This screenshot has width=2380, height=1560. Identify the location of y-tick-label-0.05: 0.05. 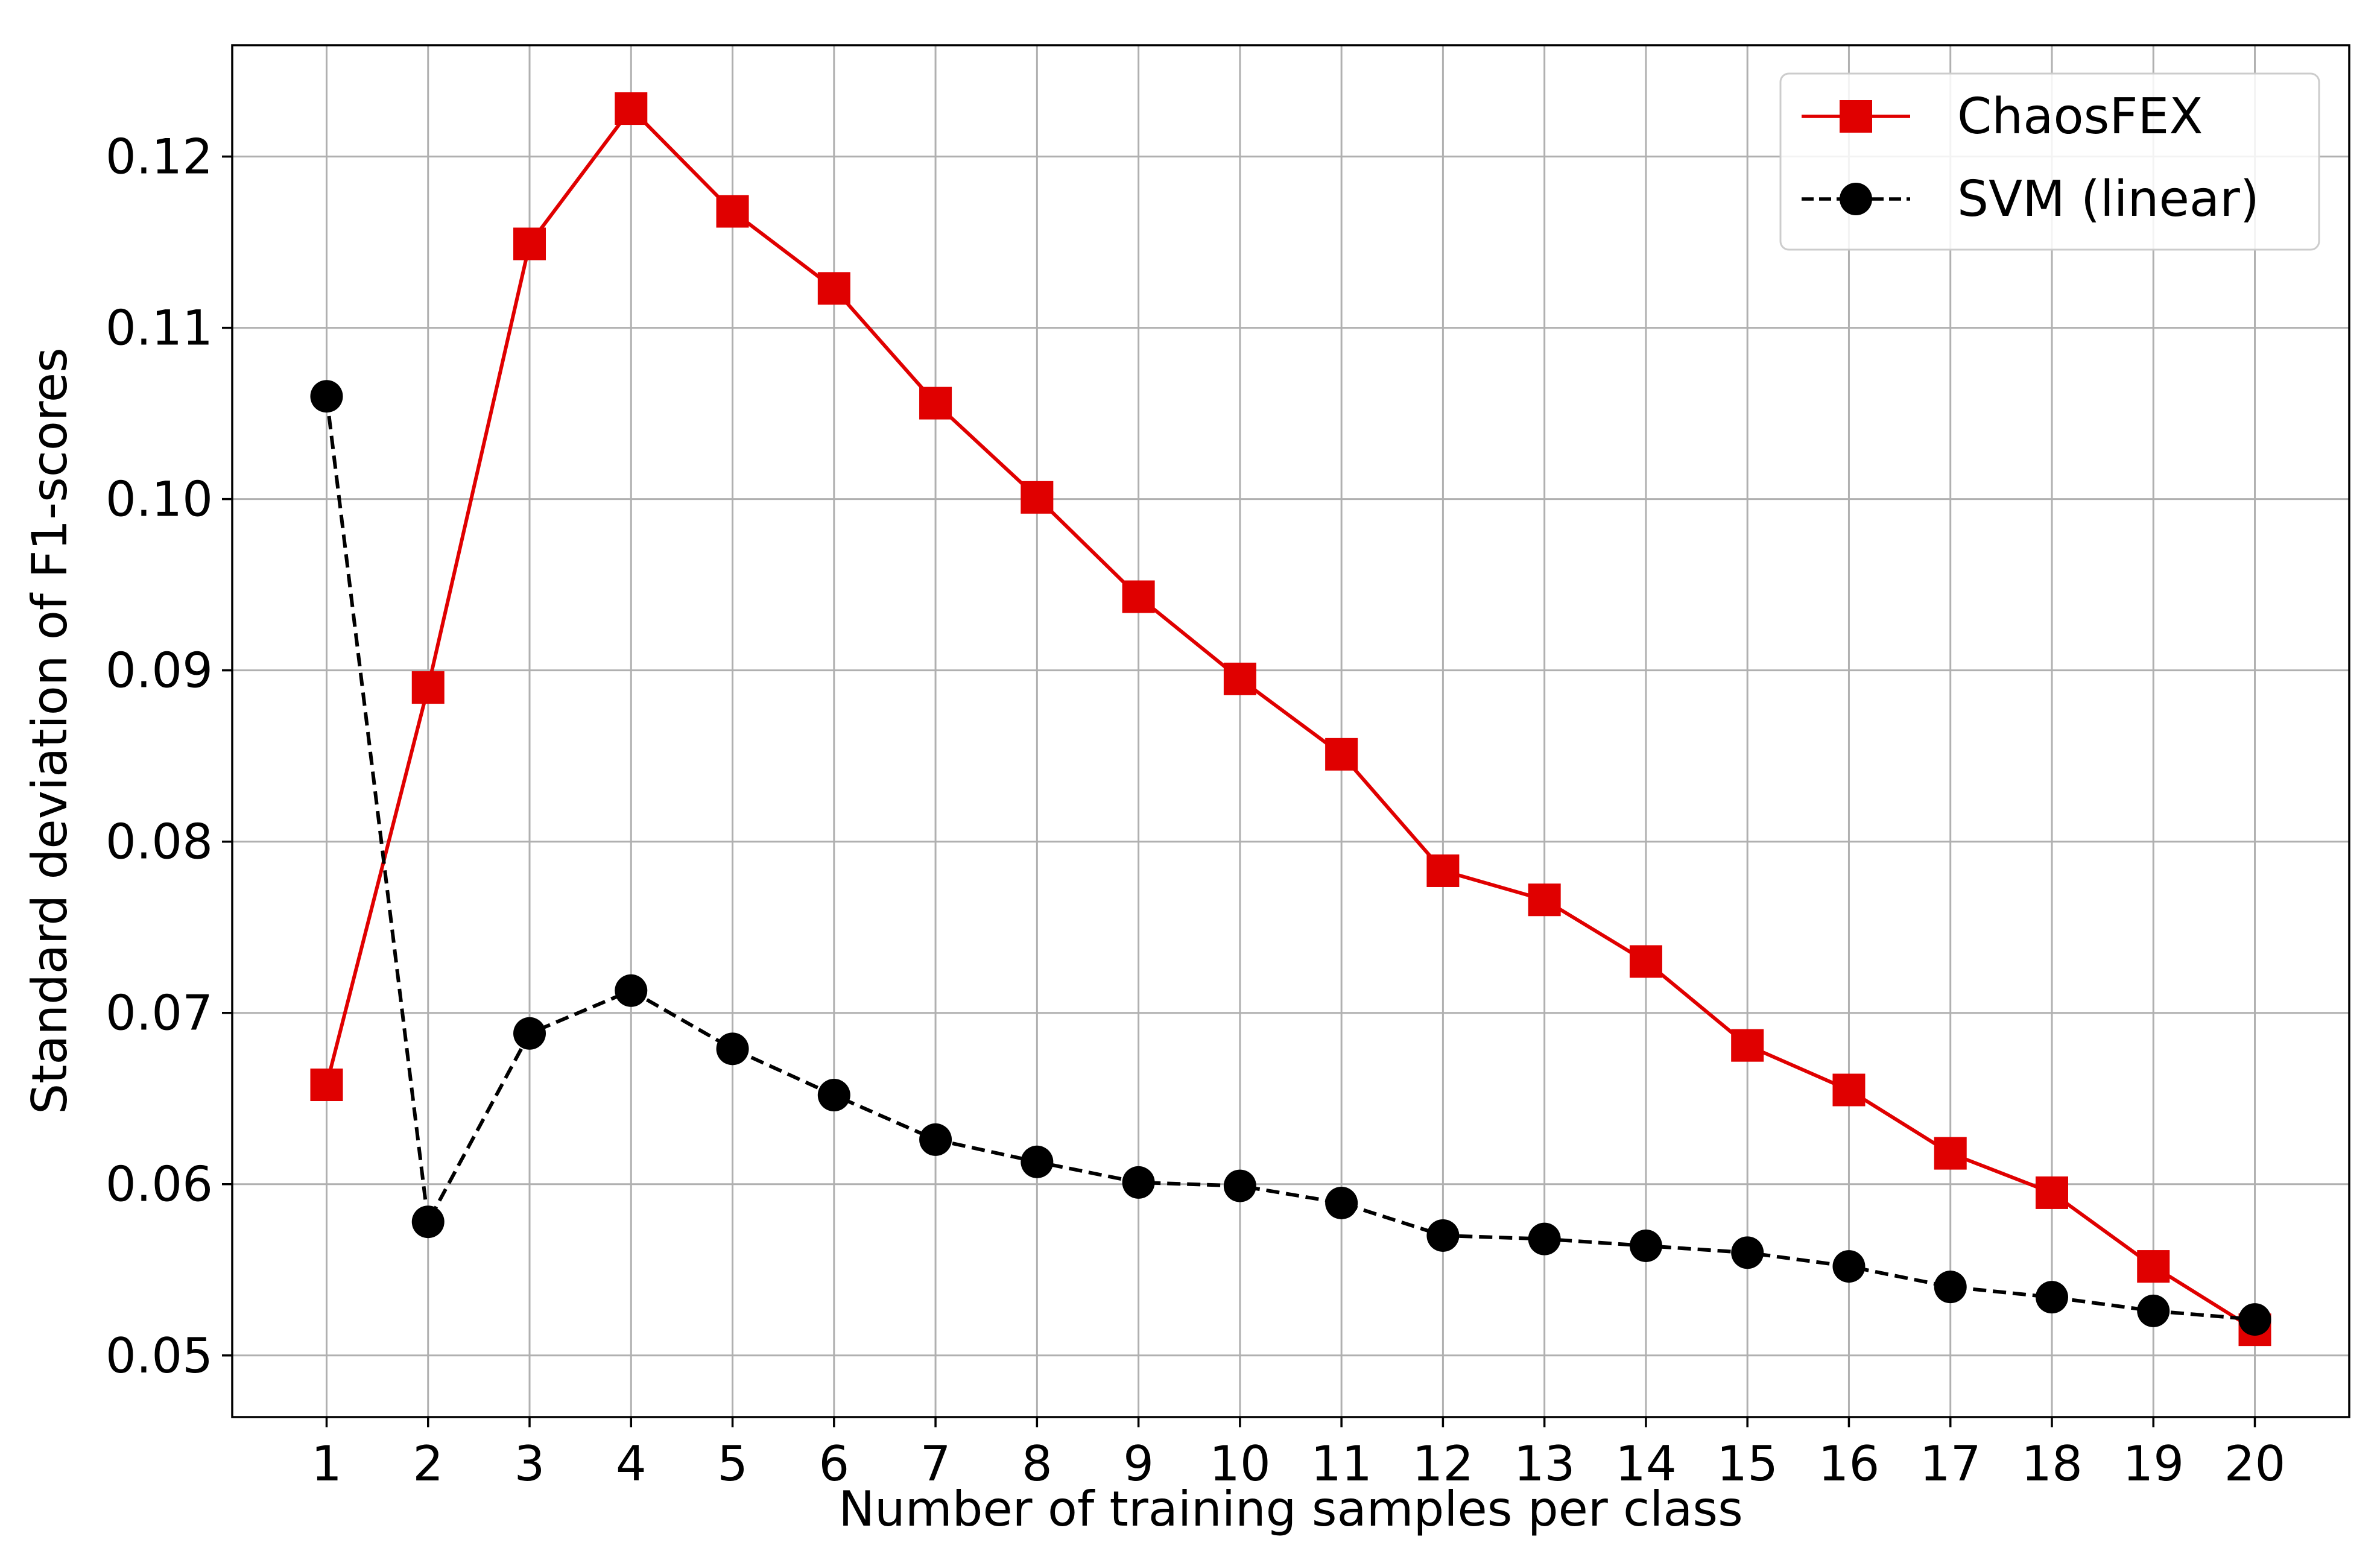
(159, 1356).